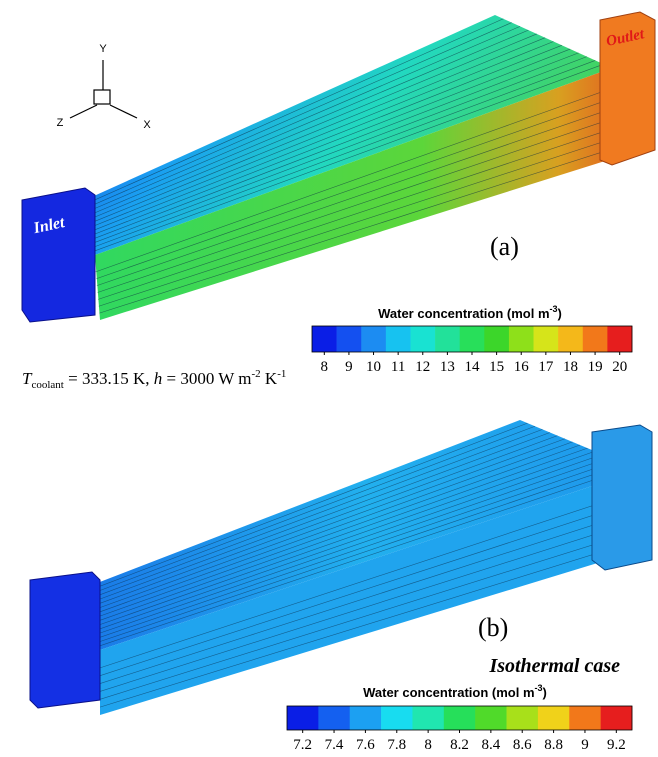 This screenshot has width=658, height=757. I want to click on colorbar: 7.2 7.4 7.6 7.8 8 8.2 8.4 8.6 8.8 9 9.2, so click(459, 729).